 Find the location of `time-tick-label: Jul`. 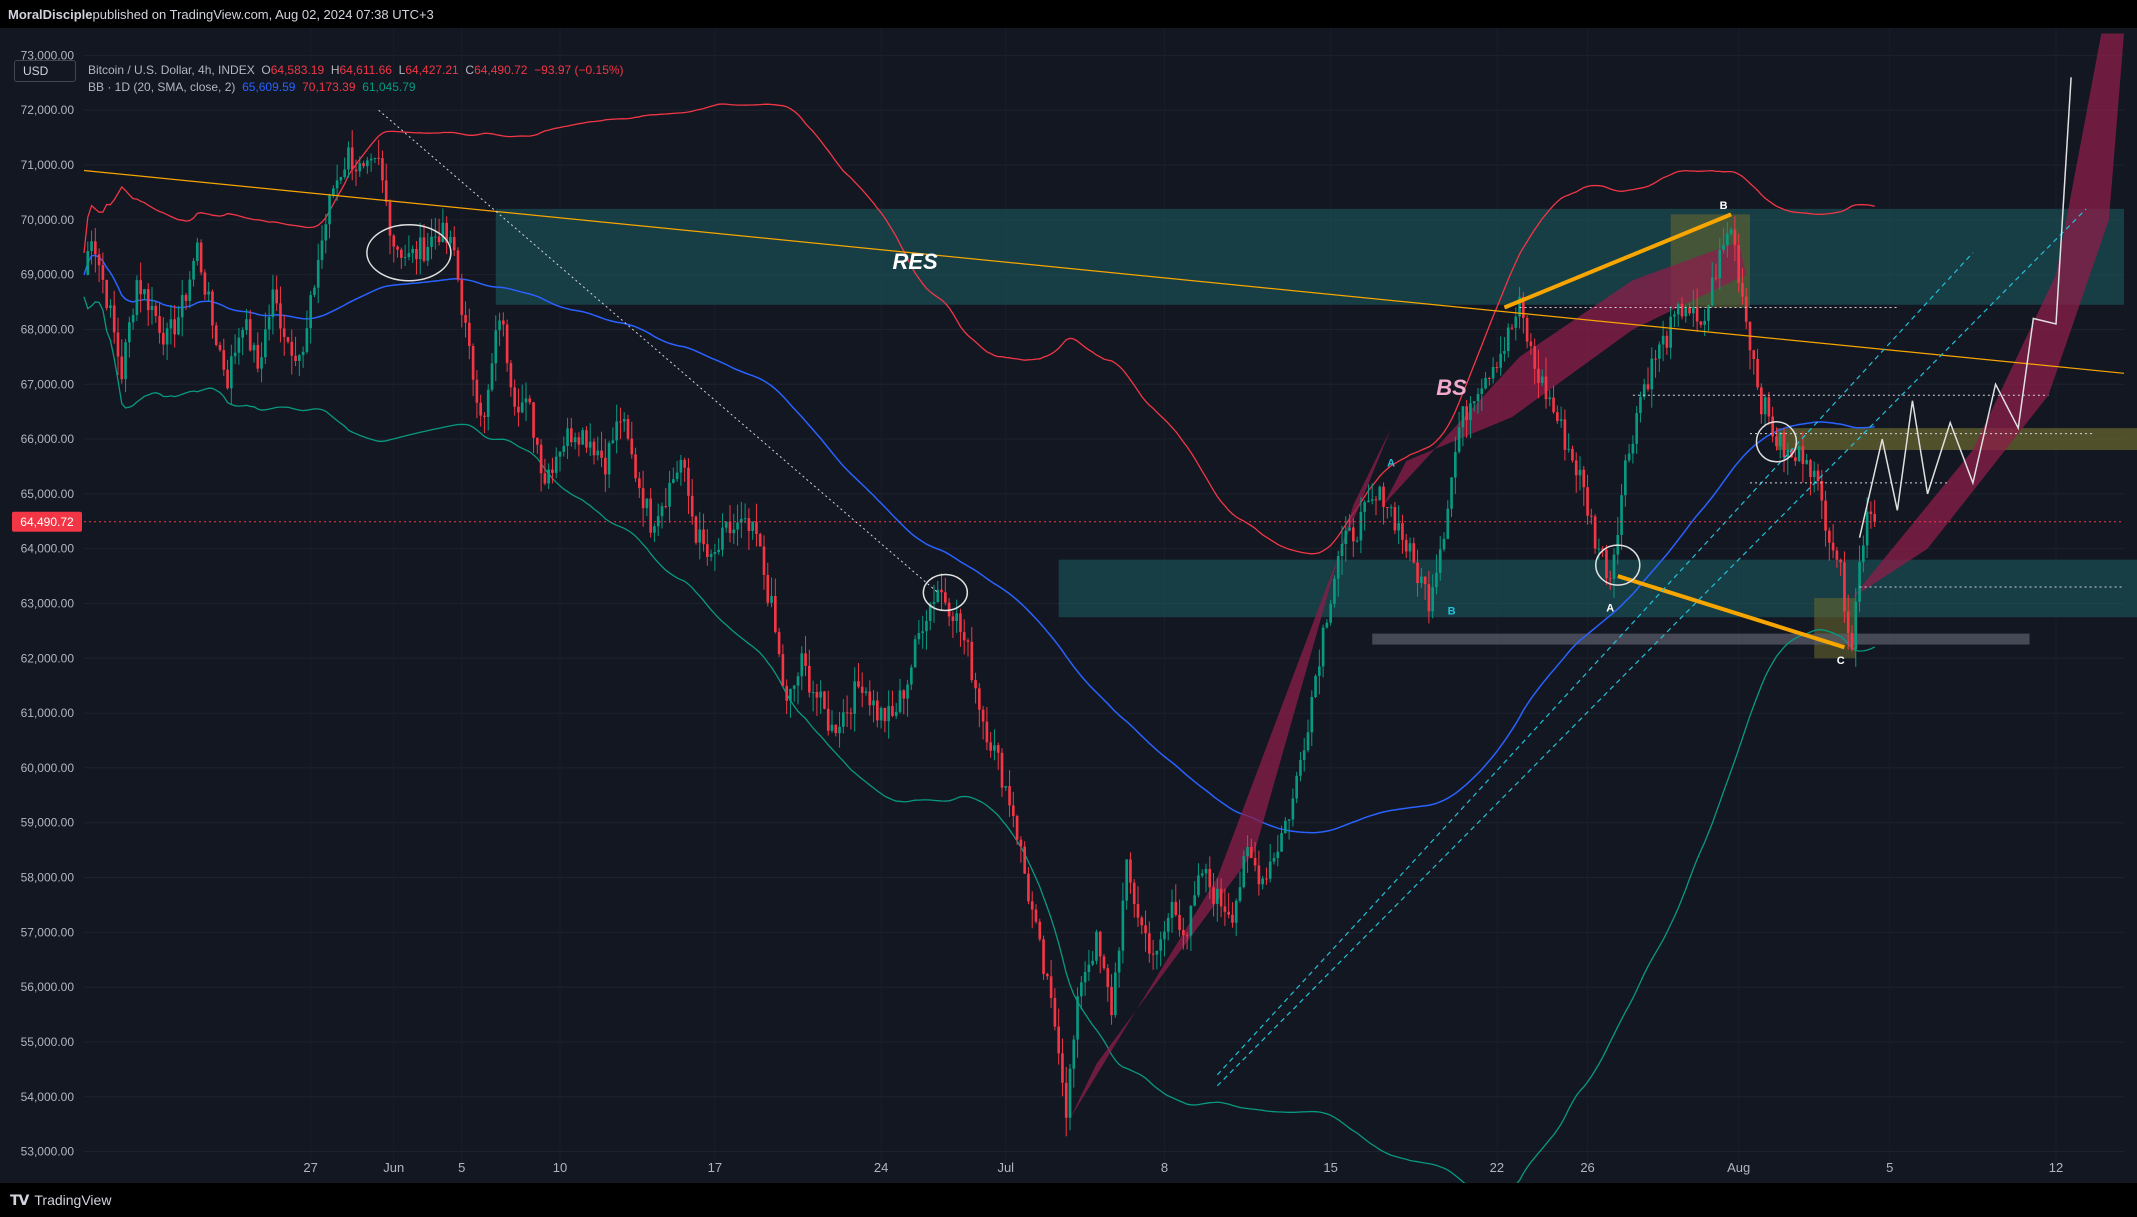

time-tick-label: Jul is located at coordinates (1005, 1167).